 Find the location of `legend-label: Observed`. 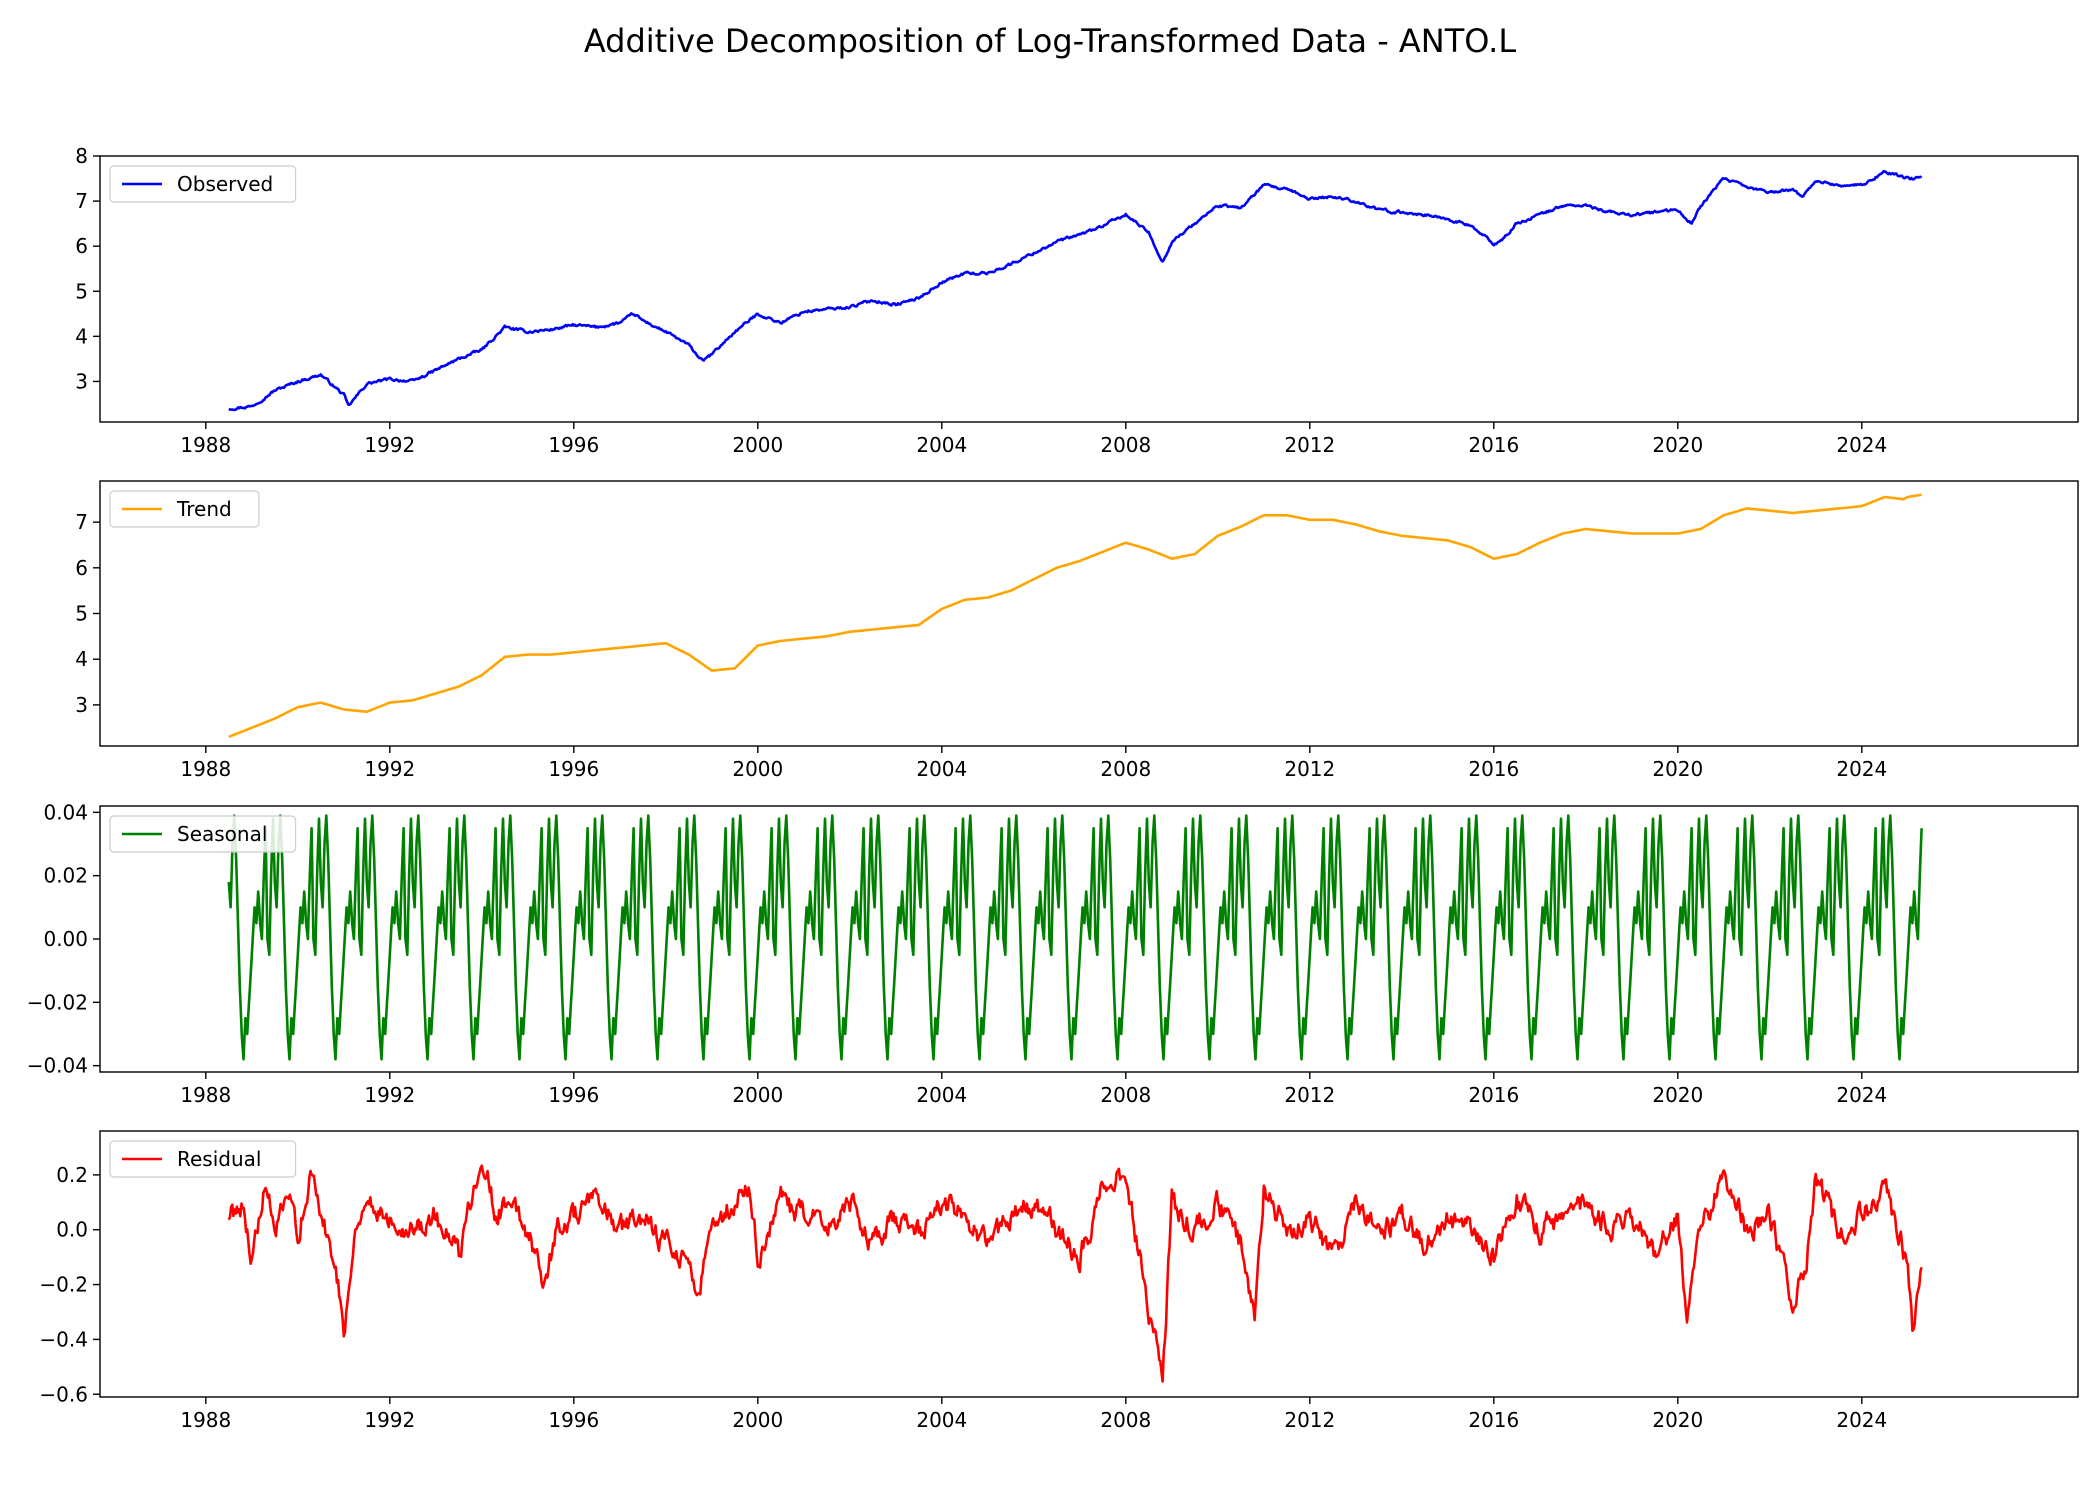

legend-label: Observed is located at coordinates (225, 184).